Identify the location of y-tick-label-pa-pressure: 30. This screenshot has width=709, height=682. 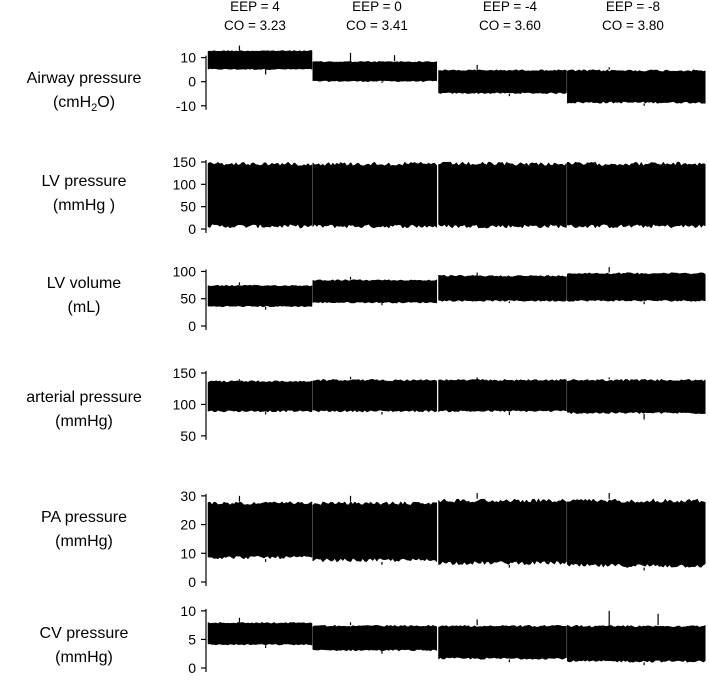
(188, 496).